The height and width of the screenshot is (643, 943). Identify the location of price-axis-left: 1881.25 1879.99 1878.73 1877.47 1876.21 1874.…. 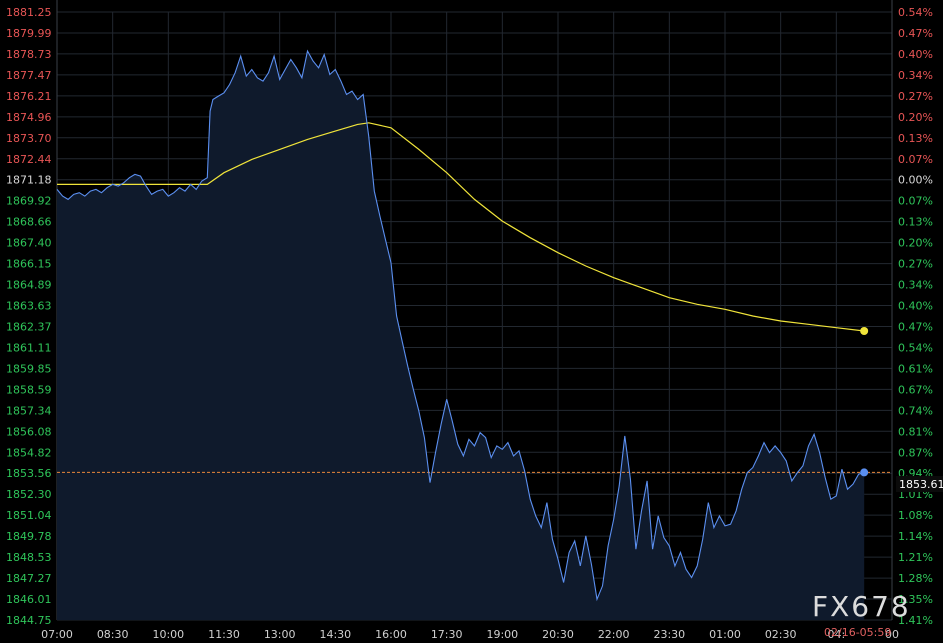
(29, 316).